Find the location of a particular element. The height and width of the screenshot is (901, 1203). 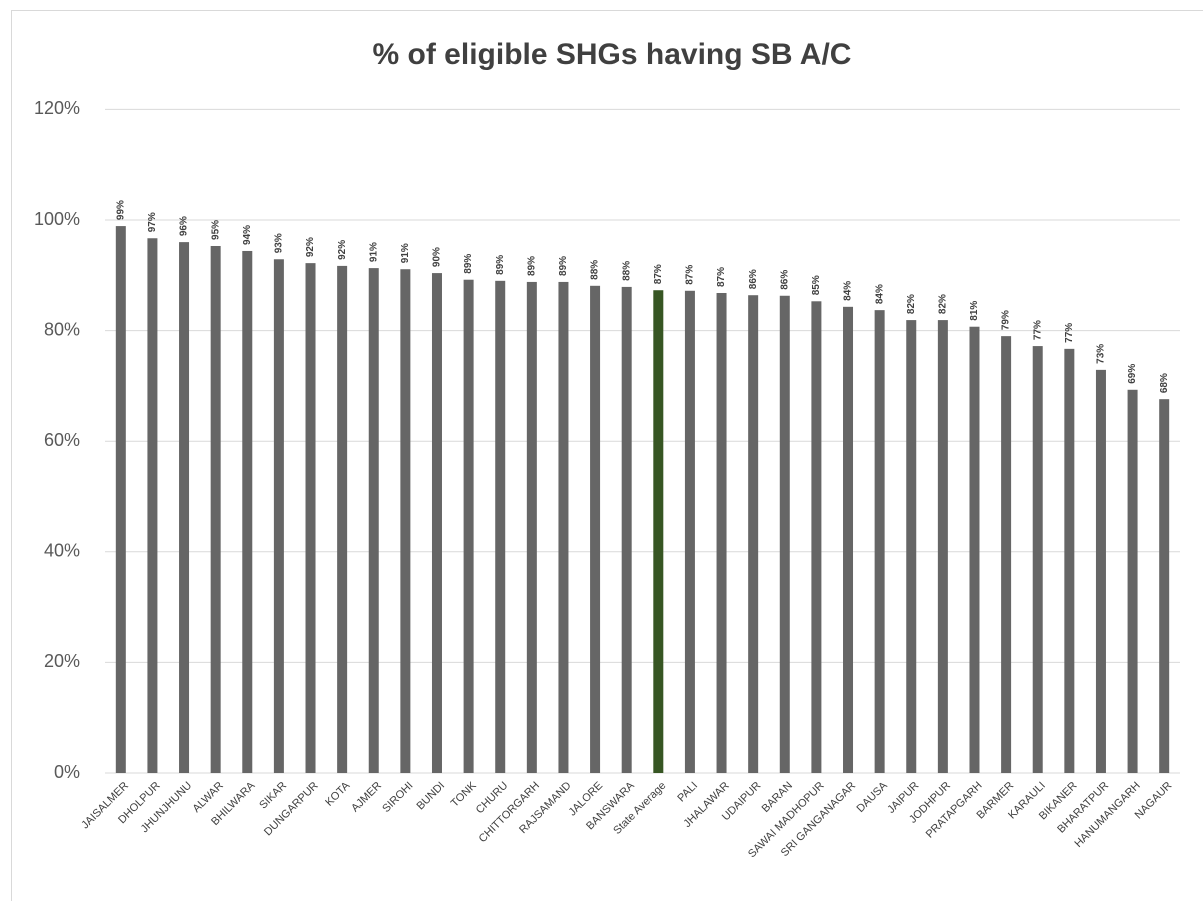

y-tick-label: 100% is located at coordinates (57, 219).